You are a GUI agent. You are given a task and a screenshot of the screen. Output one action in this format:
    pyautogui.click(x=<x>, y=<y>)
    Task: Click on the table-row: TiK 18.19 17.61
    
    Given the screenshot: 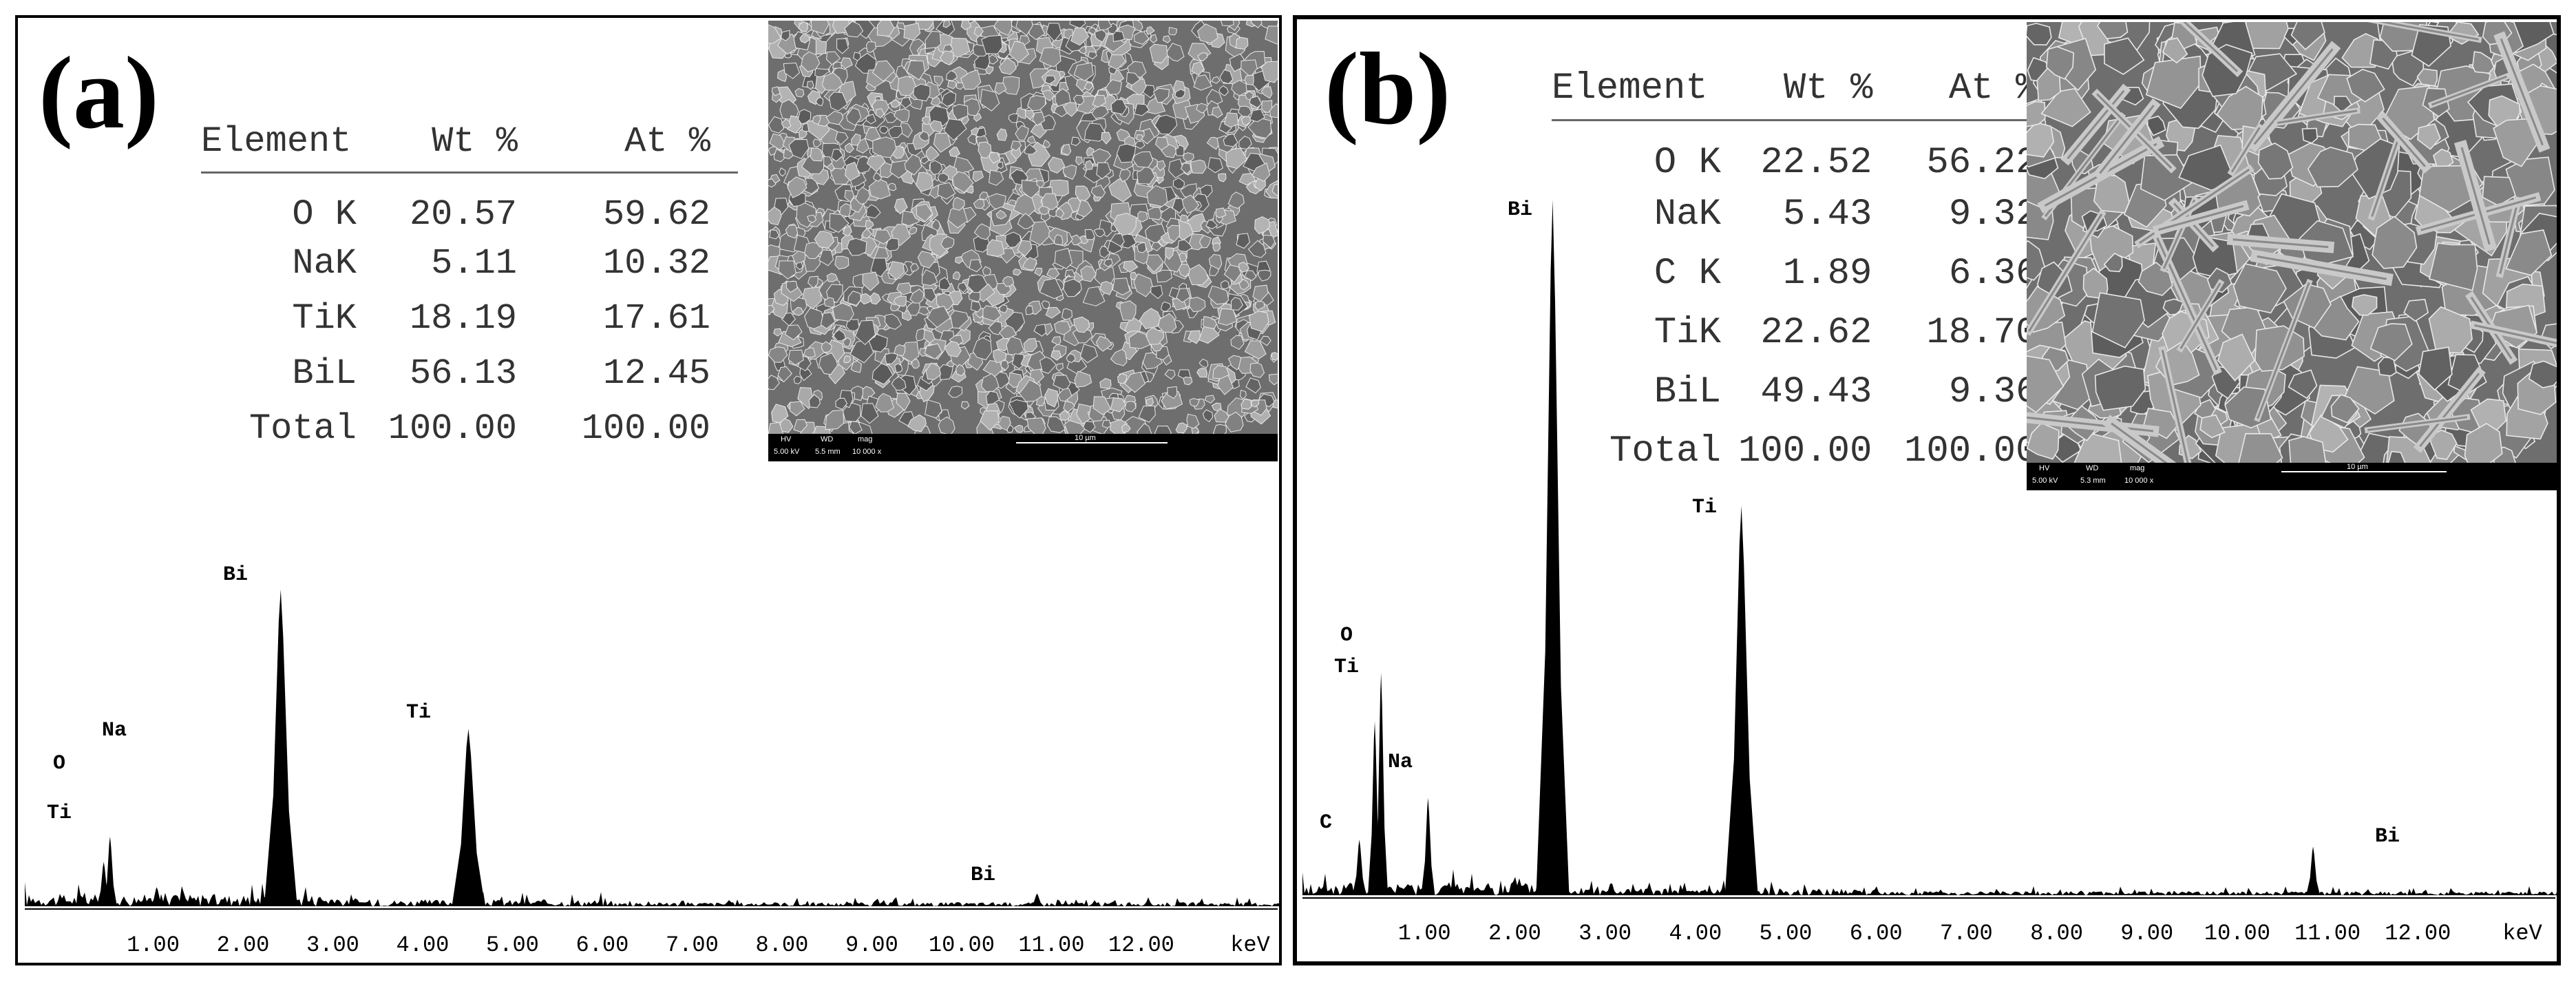 What is the action you would take?
    pyautogui.click(x=470, y=318)
    